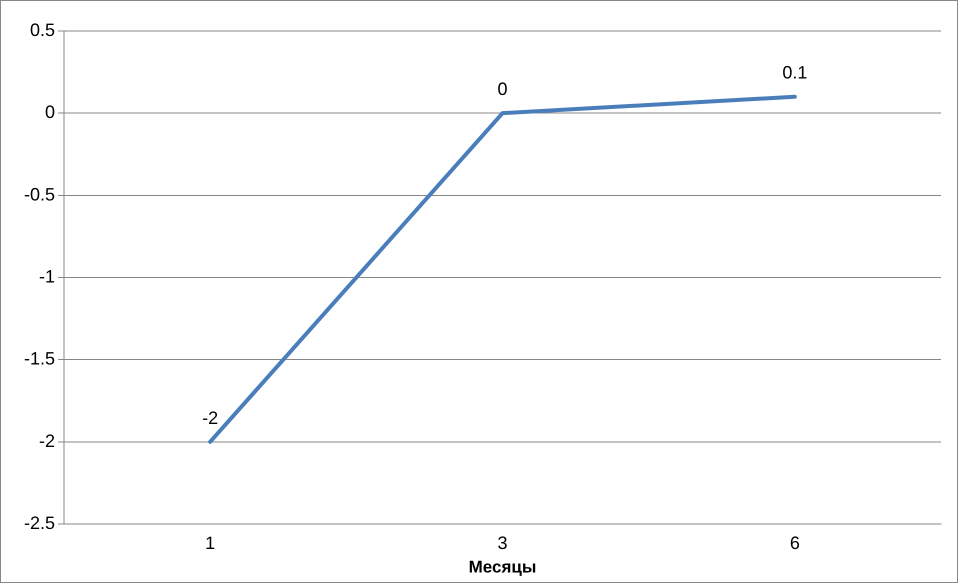  What do you see at coordinates (40, 522) in the screenshot?
I see `y-tick-label: -2.5` at bounding box center [40, 522].